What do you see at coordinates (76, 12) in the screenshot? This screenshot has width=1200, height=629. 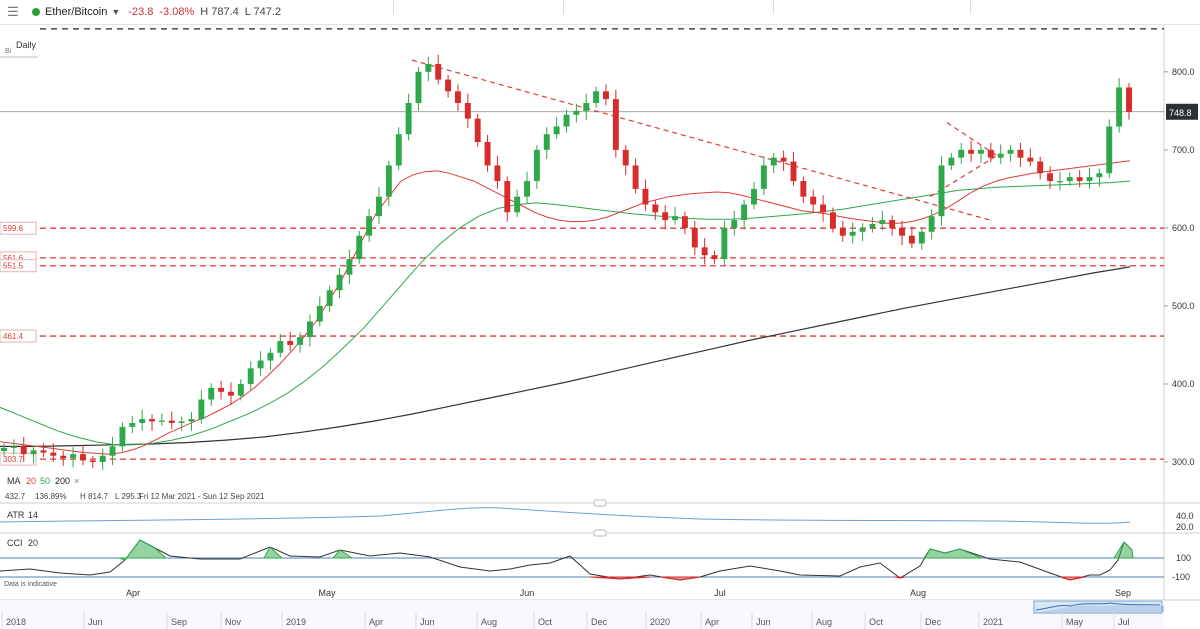 I see `instrument-name: Ether/Bitcoin` at bounding box center [76, 12].